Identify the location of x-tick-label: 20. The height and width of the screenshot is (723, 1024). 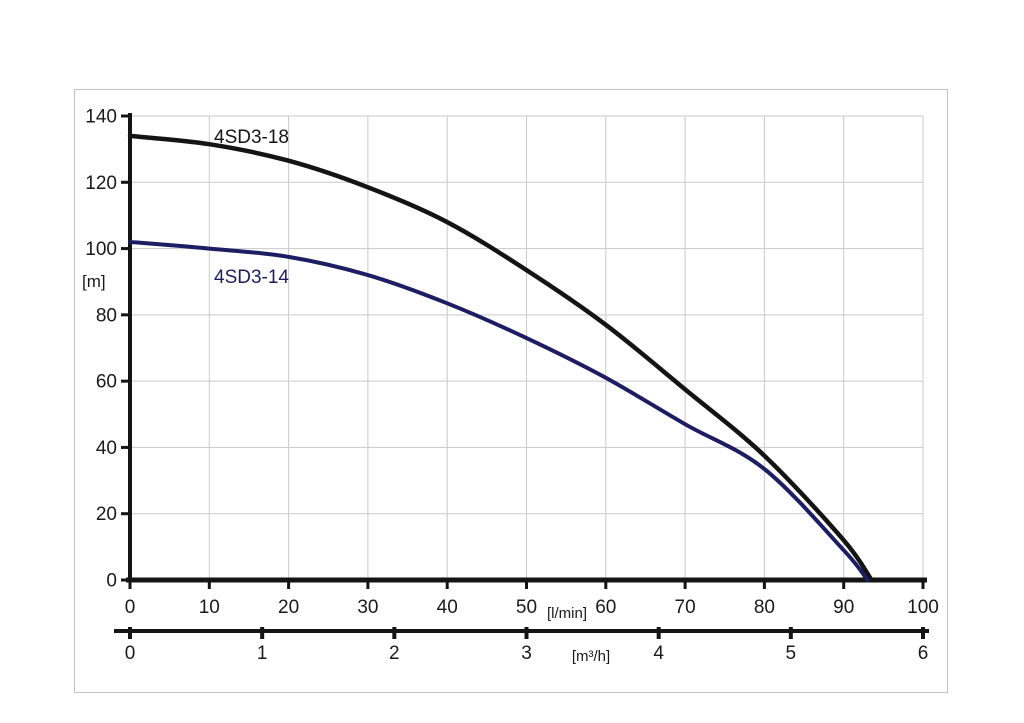
(288, 607).